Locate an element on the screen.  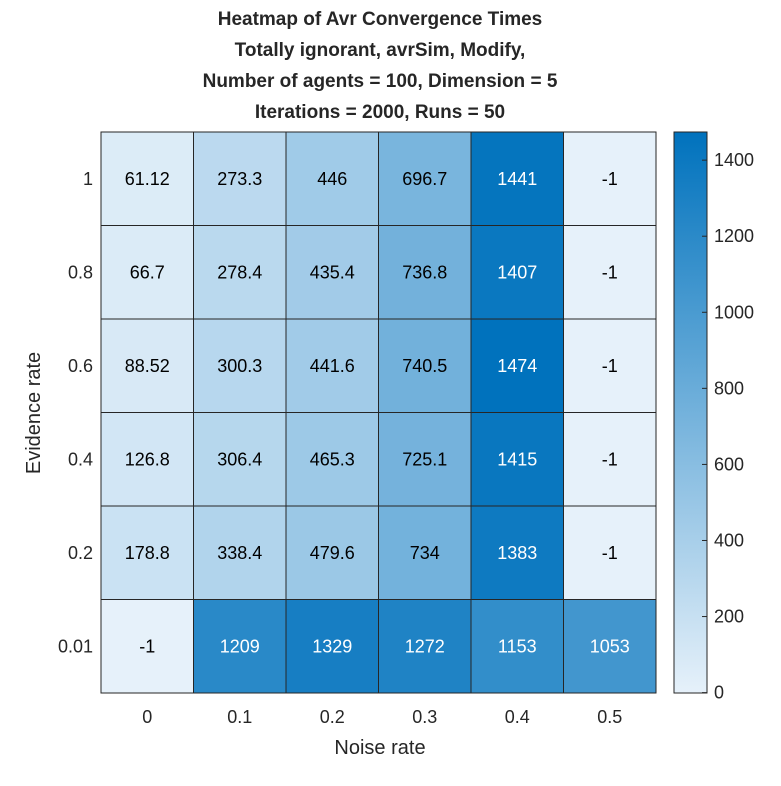
y-axis-ticks: 1 0.8 0.6 0.4 0.2 0.01 is located at coordinates (75, 413).